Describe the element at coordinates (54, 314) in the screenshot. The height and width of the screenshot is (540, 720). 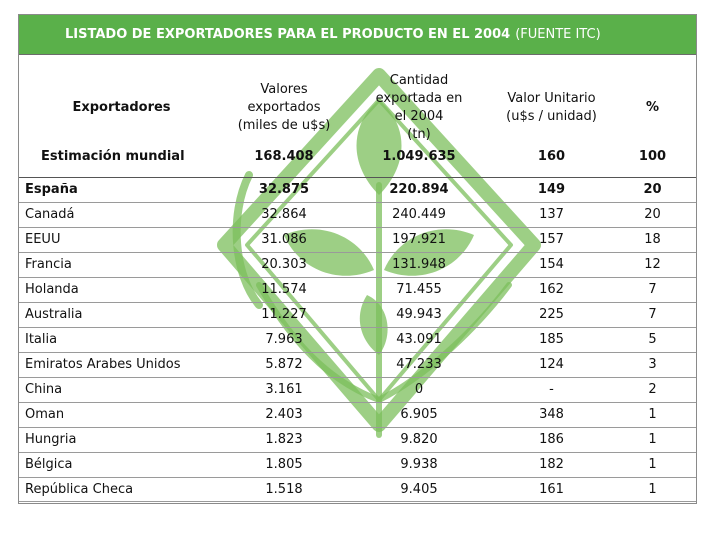
I see `row-pais: Australia` at that location.